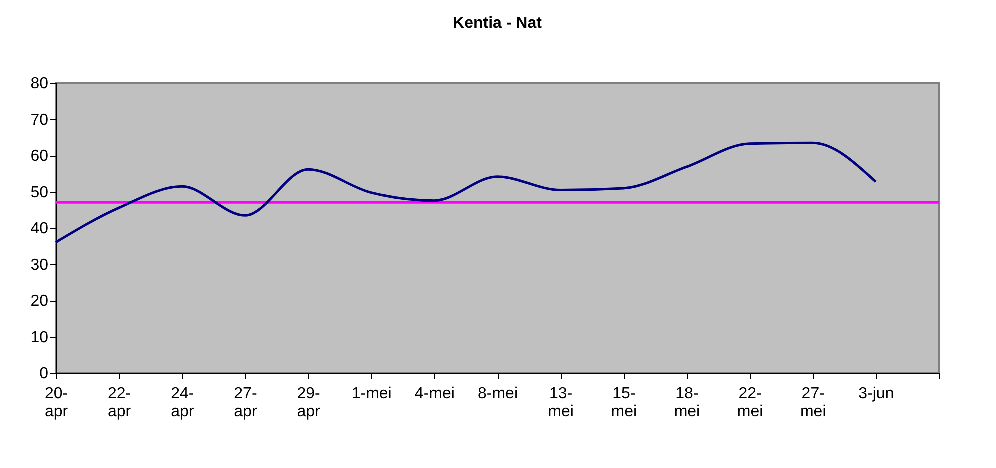 The height and width of the screenshot is (468, 996). I want to click on x-tick-label: 3-jun, so click(876, 394).